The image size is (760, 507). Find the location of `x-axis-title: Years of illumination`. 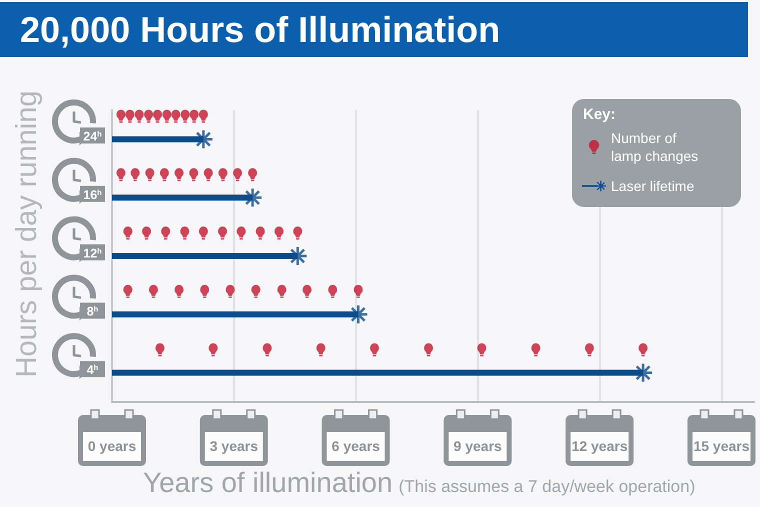

x-axis-title: Years of illumination is located at coordinates (268, 482).